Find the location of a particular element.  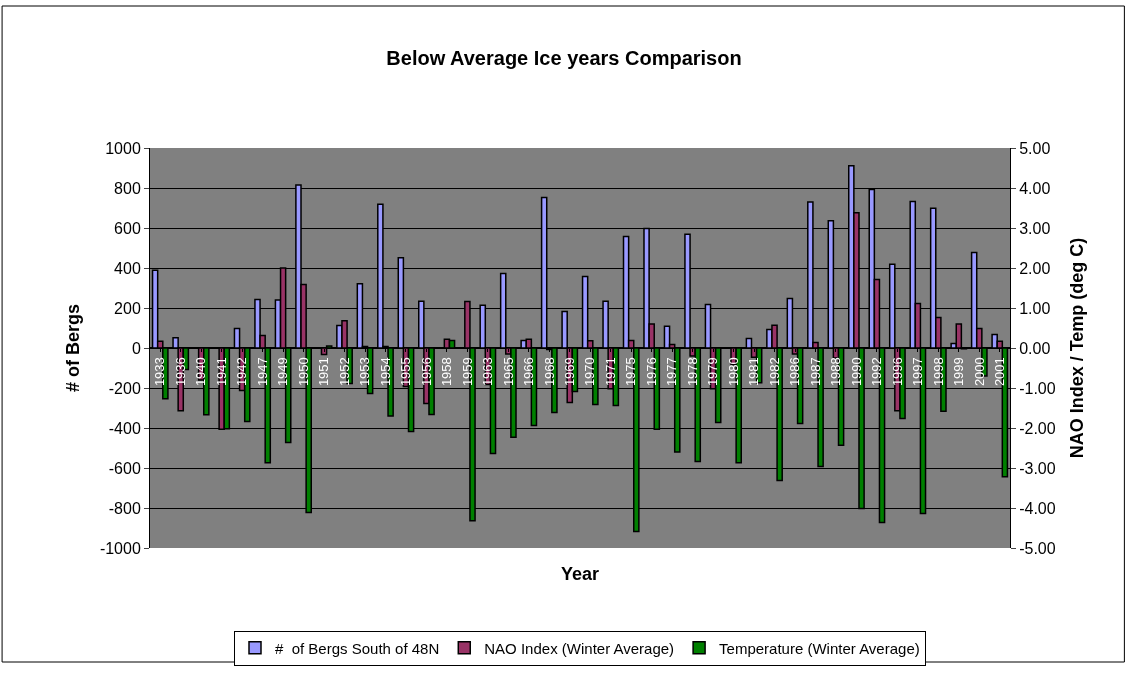

x-tick-label: 1999 is located at coordinates (959, 372).